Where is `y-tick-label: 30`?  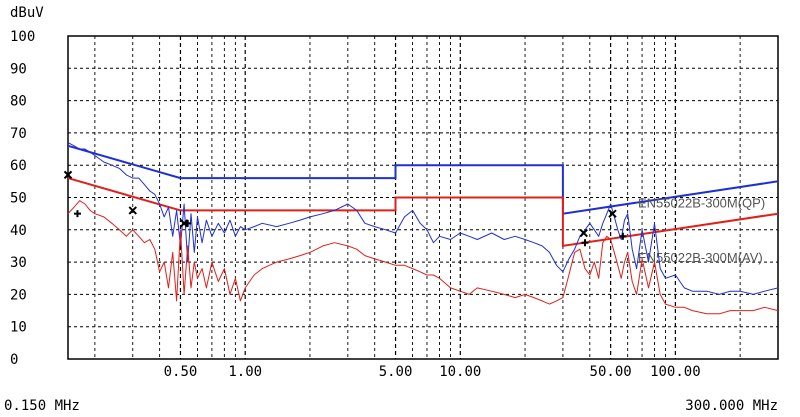
y-tick-label: 30 is located at coordinates (18, 263).